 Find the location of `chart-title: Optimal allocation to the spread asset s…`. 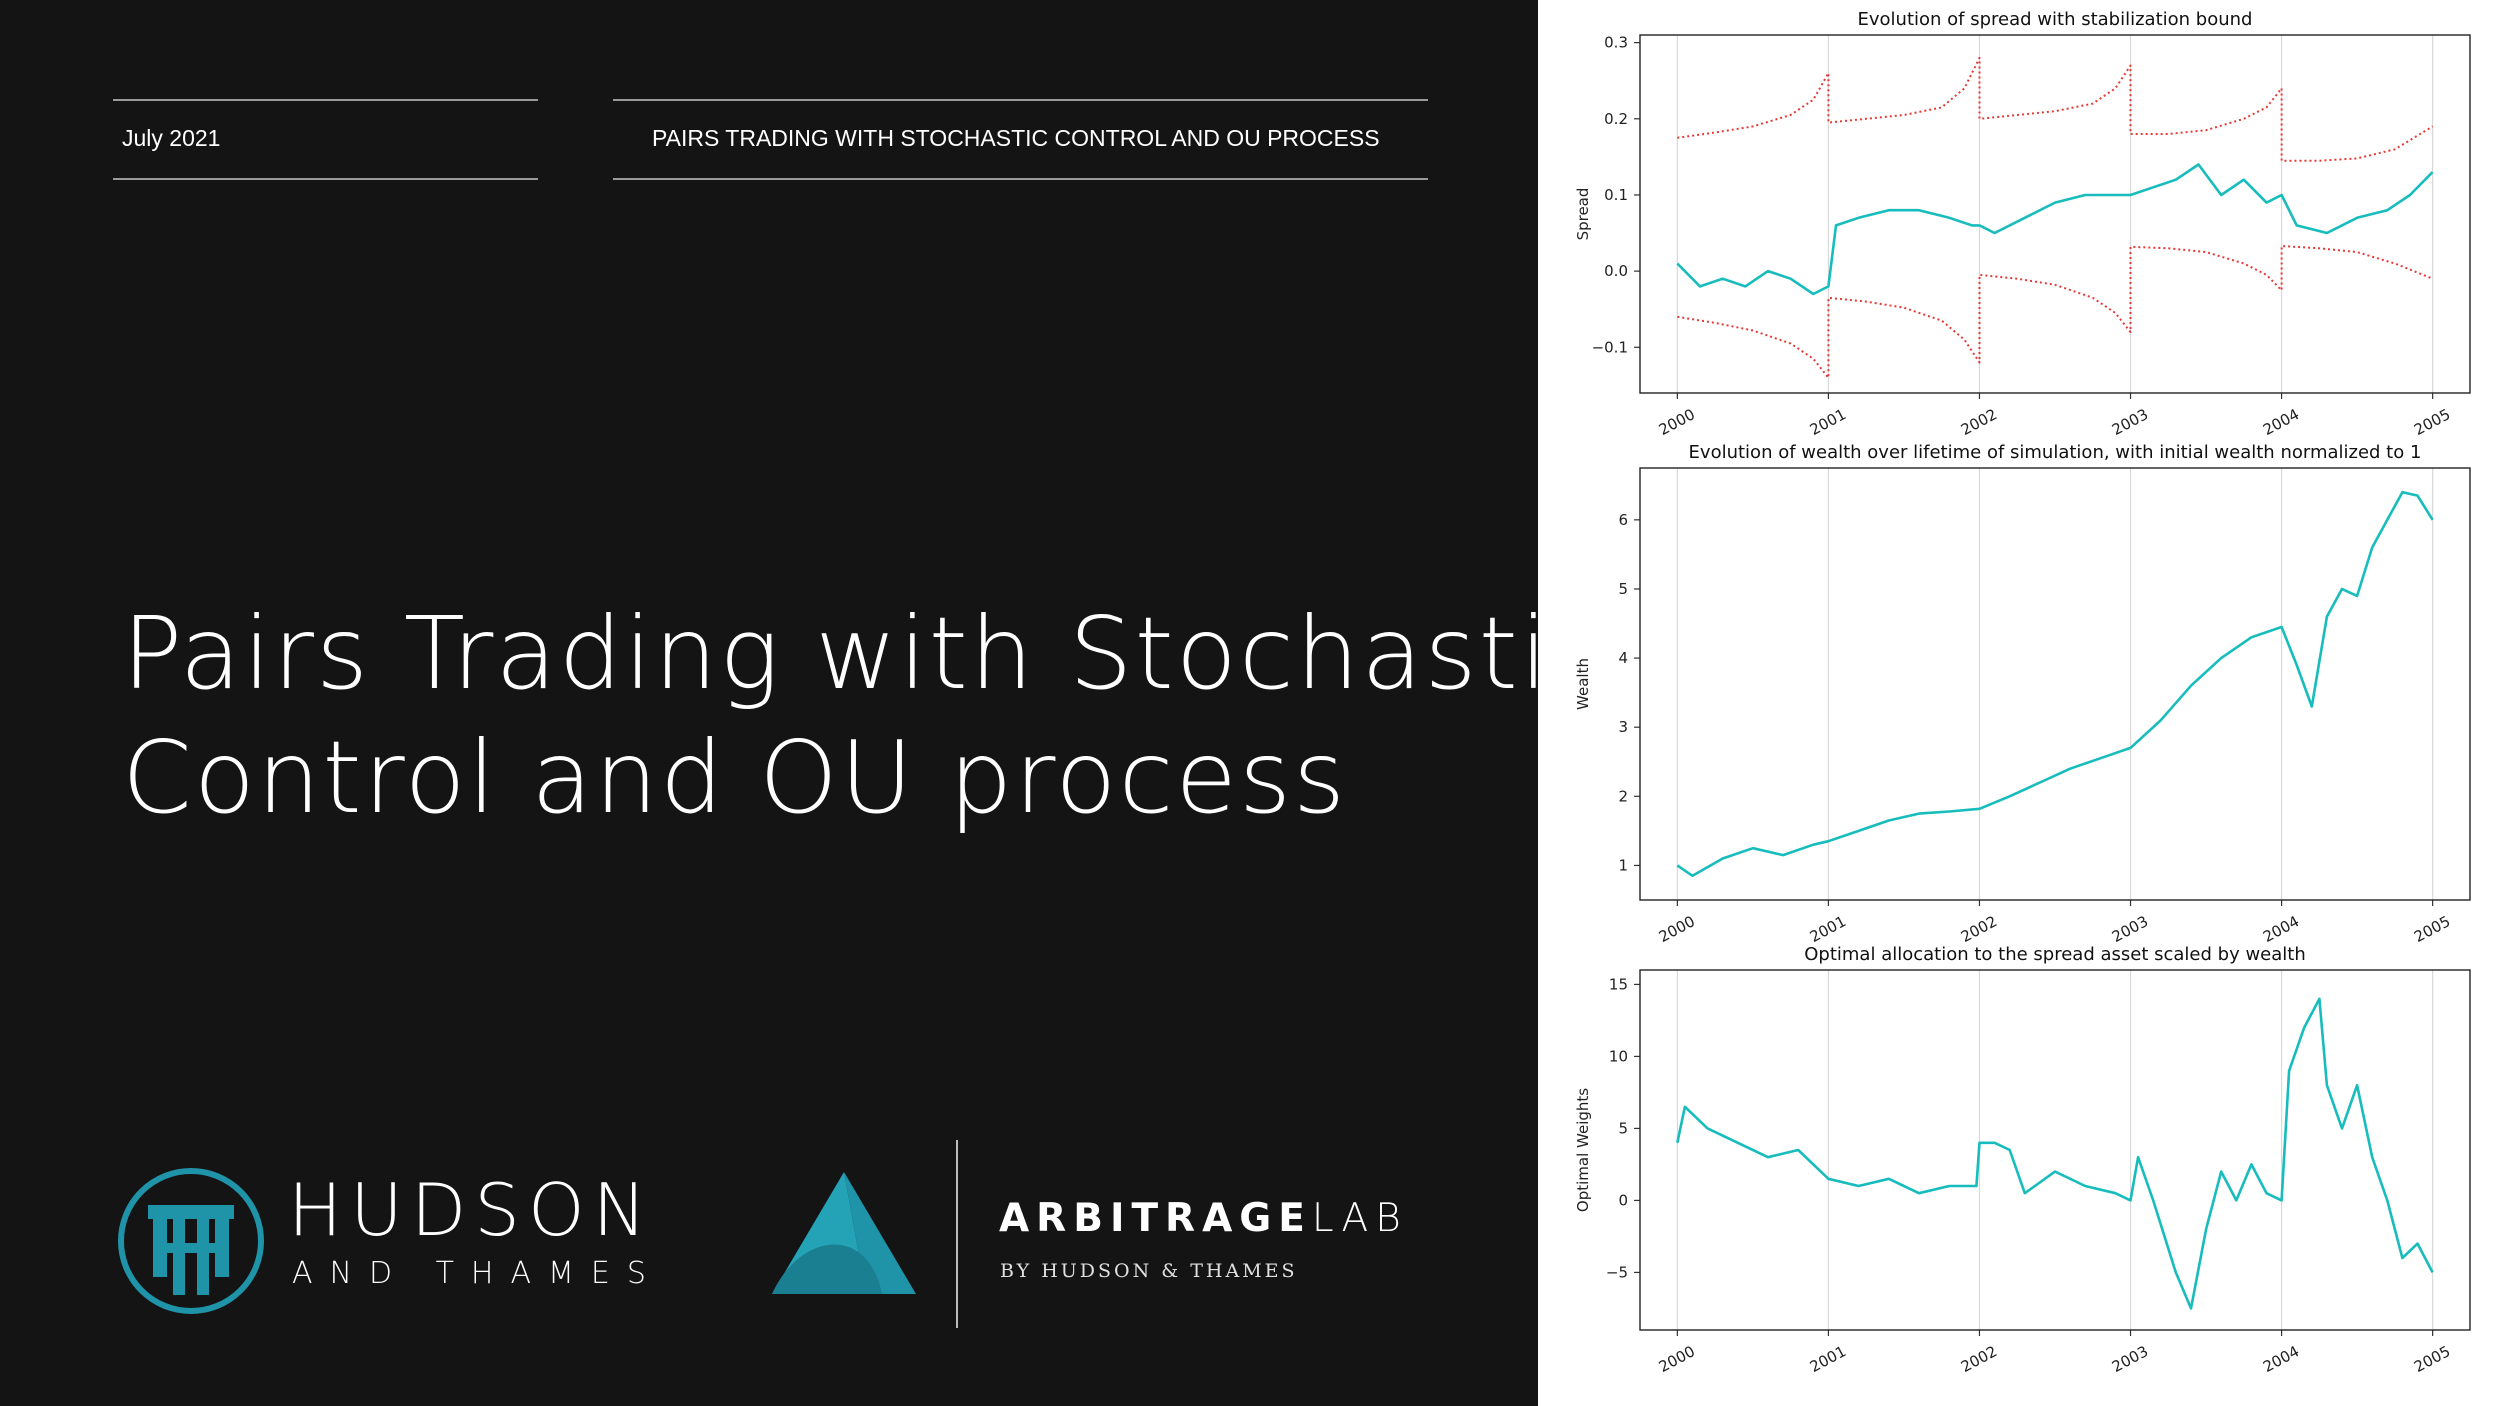

chart-title: Optimal allocation to the spread asset s… is located at coordinates (2055, 954).